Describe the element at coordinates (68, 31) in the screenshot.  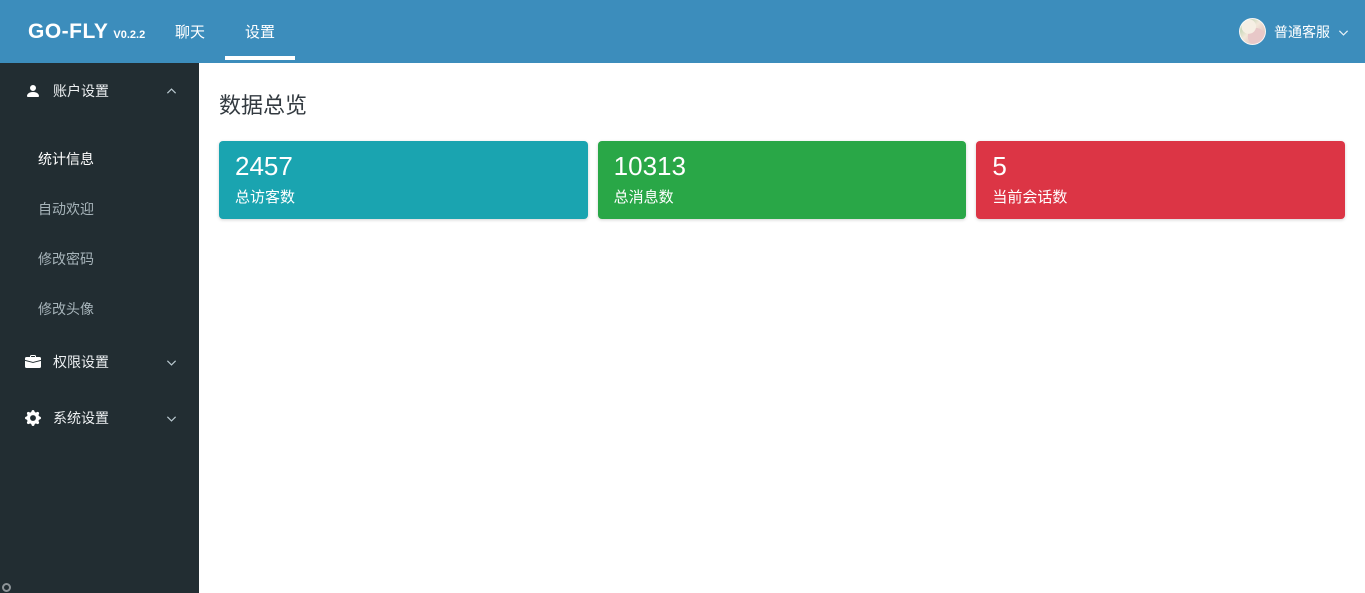
I see `app-logo-text: GO-FLY` at that location.